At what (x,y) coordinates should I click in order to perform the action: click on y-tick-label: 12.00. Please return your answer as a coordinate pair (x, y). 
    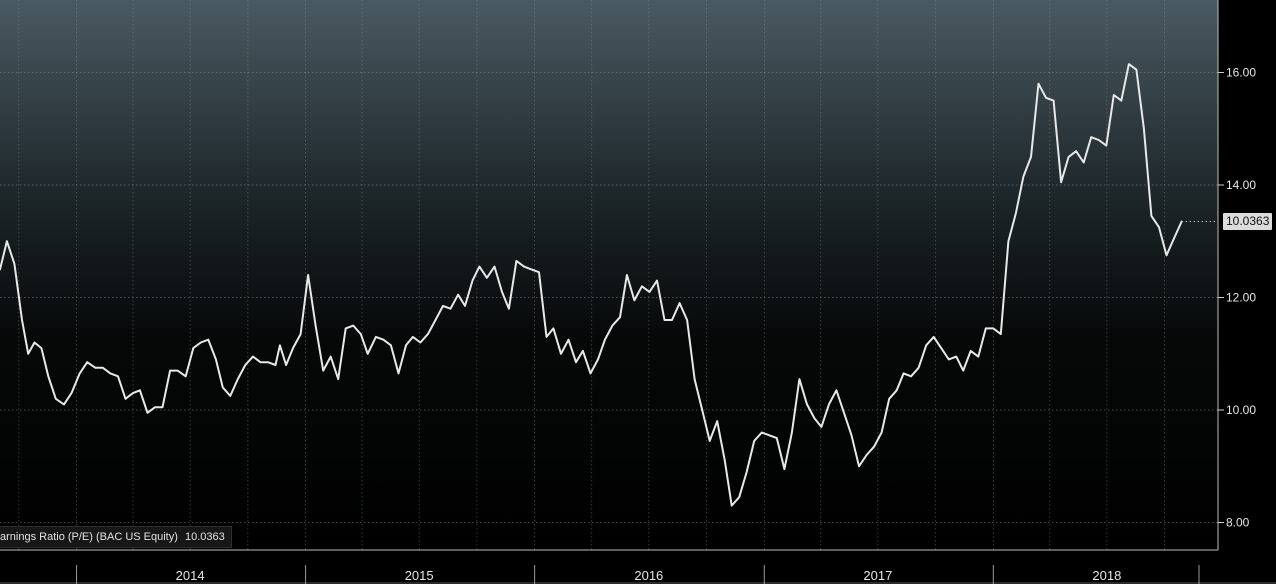
    Looking at the image, I should click on (1241, 298).